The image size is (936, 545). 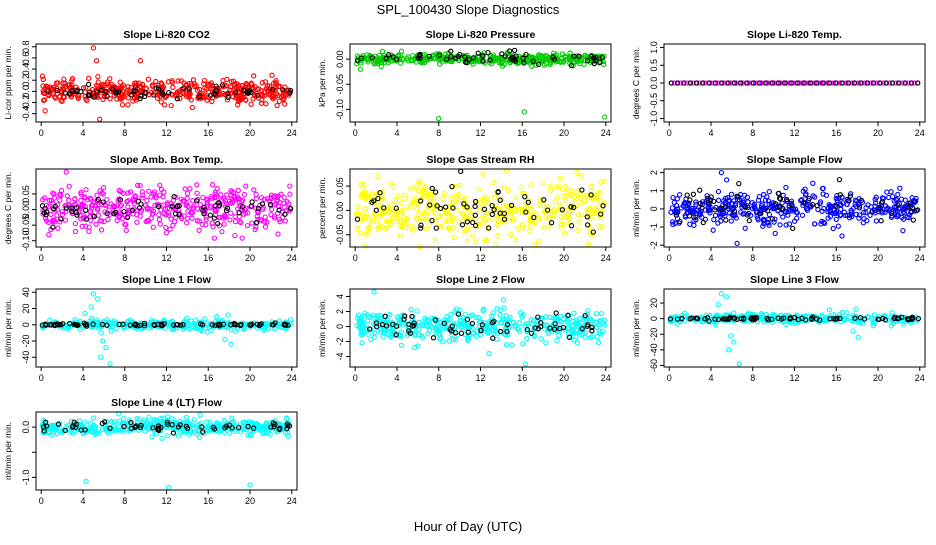 I want to click on point-pressure-s1, so click(x=502, y=54).